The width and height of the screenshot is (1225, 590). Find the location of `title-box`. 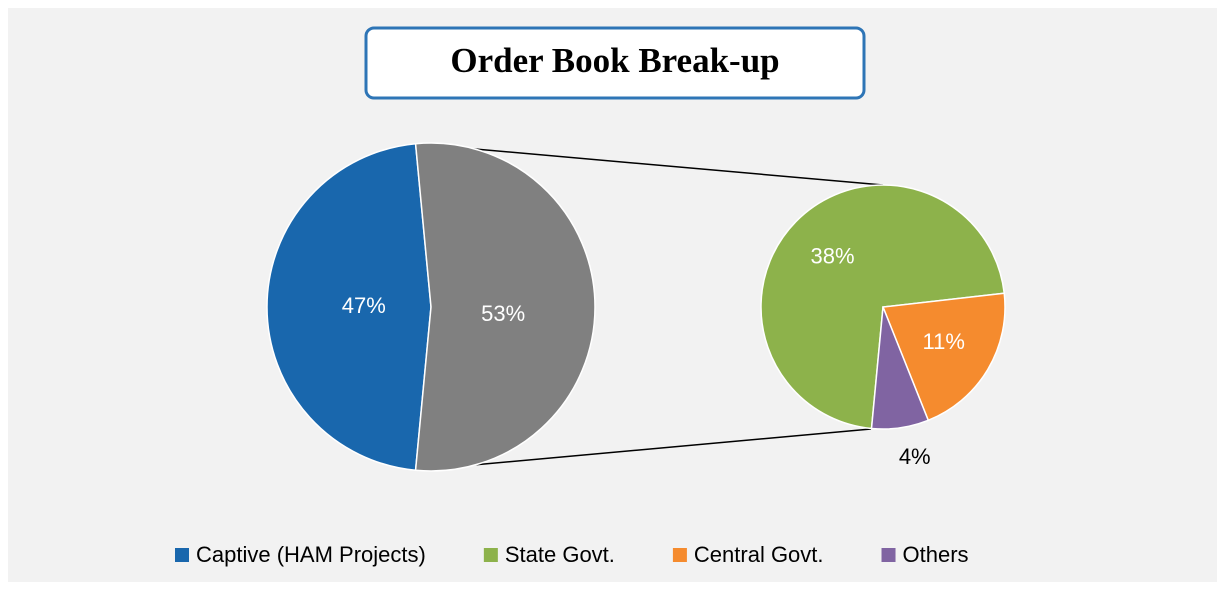

title-box is located at coordinates (615, 63).